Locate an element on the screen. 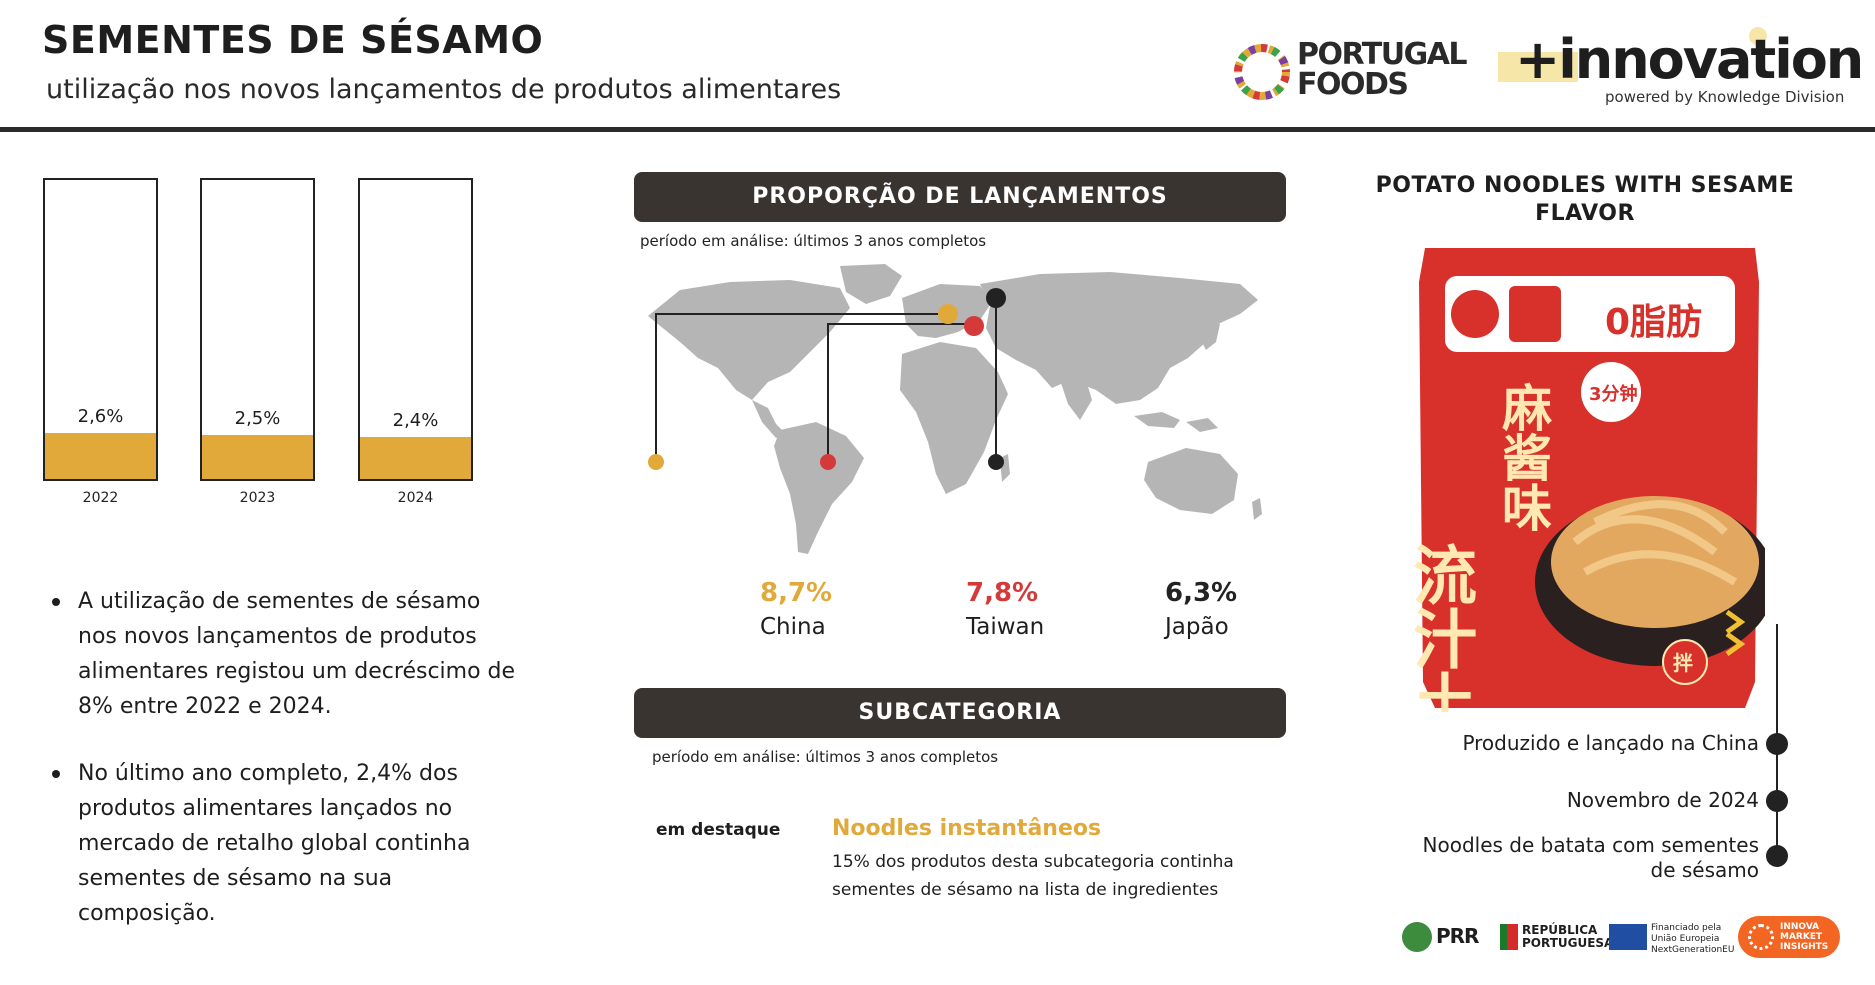 This screenshot has height=985, width=1875. subcategoria-section-header: SUBCATEGORIA is located at coordinates (960, 713).